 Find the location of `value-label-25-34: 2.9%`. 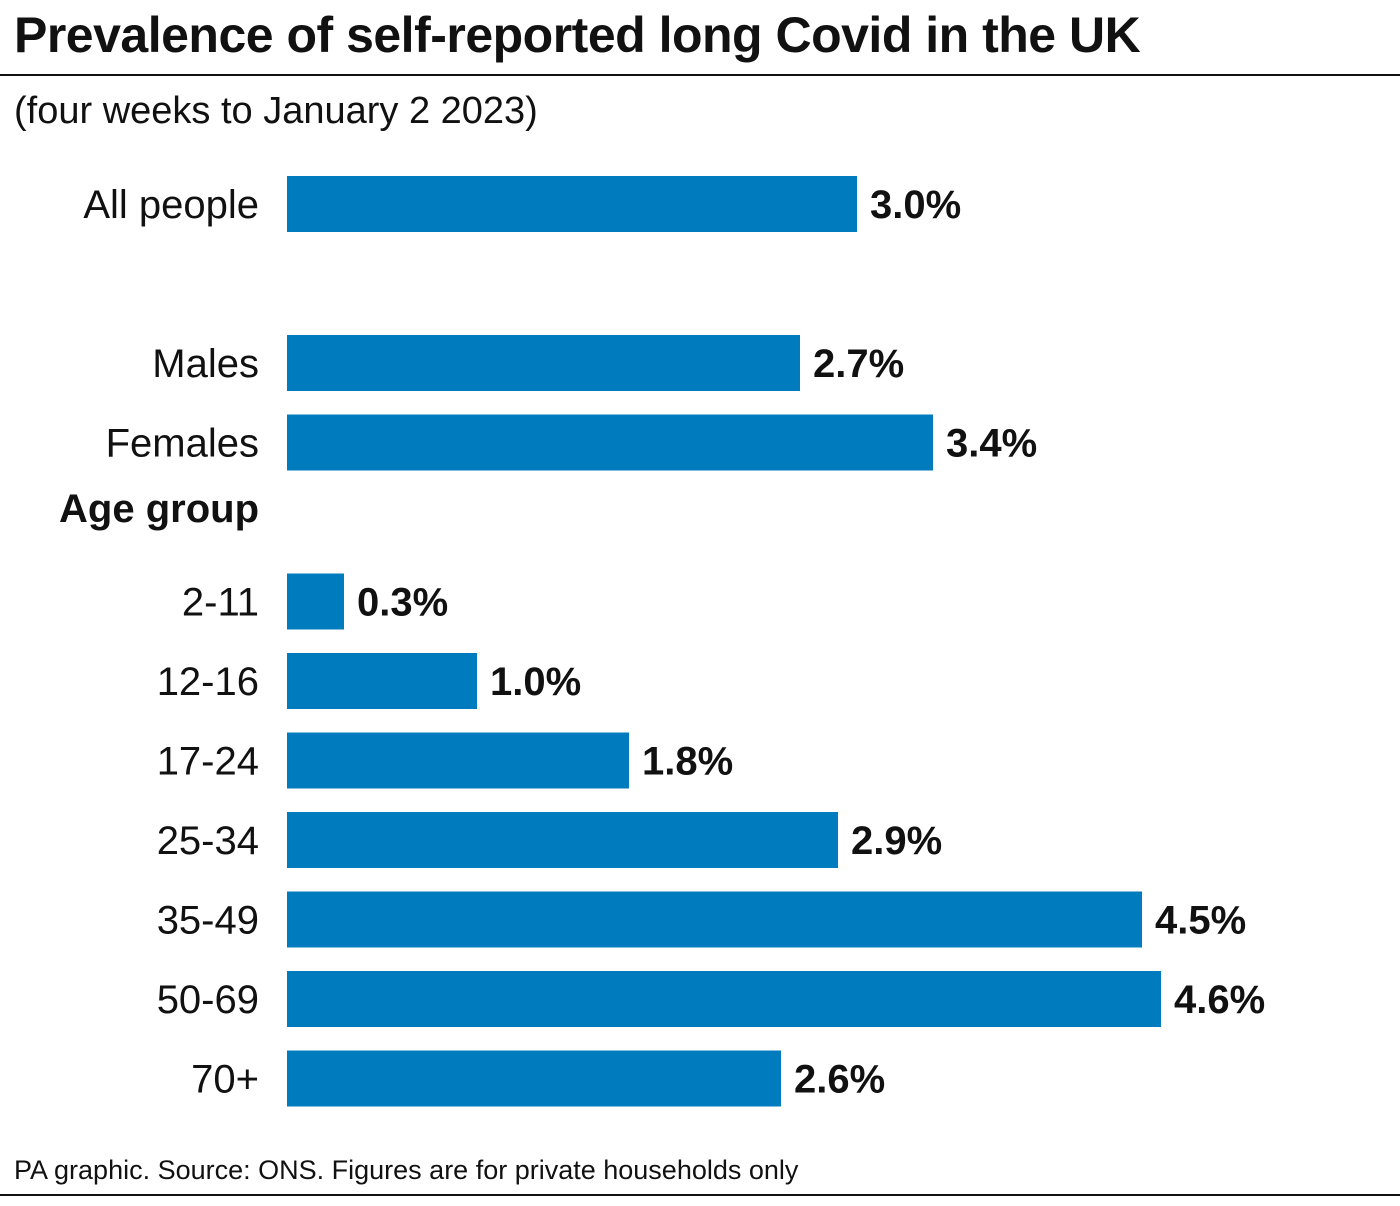

value-label-25-34: 2.9% is located at coordinates (896, 841).